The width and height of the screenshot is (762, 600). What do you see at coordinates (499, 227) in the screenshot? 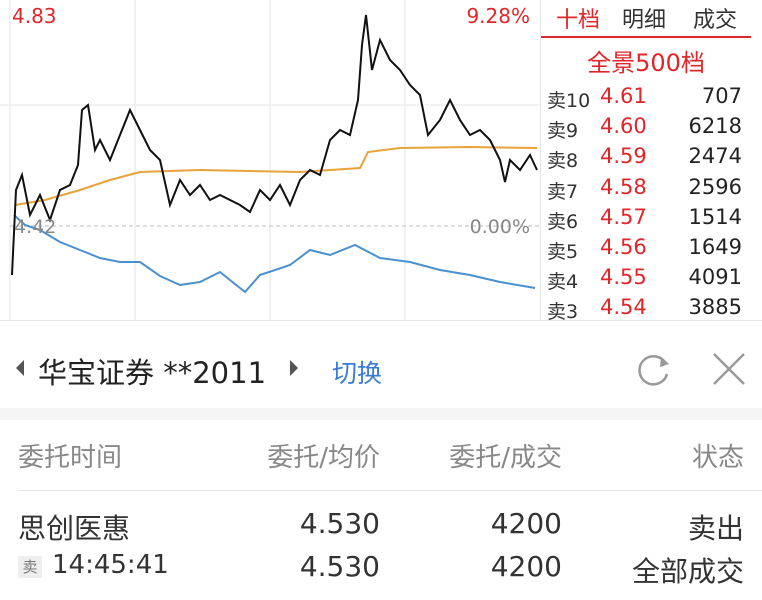
I see `base-pct: 0.00%` at bounding box center [499, 227].